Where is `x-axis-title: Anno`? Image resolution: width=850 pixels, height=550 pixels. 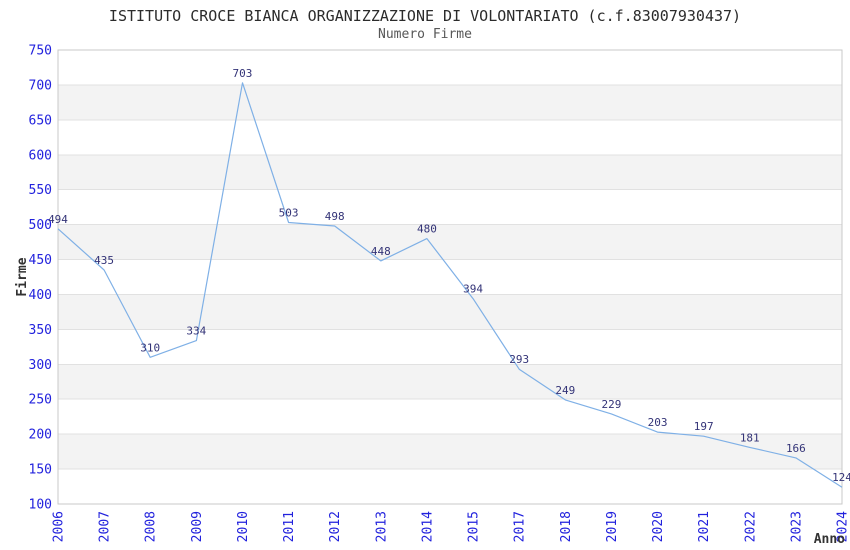
x-axis-title: Anno is located at coordinates (829, 539).